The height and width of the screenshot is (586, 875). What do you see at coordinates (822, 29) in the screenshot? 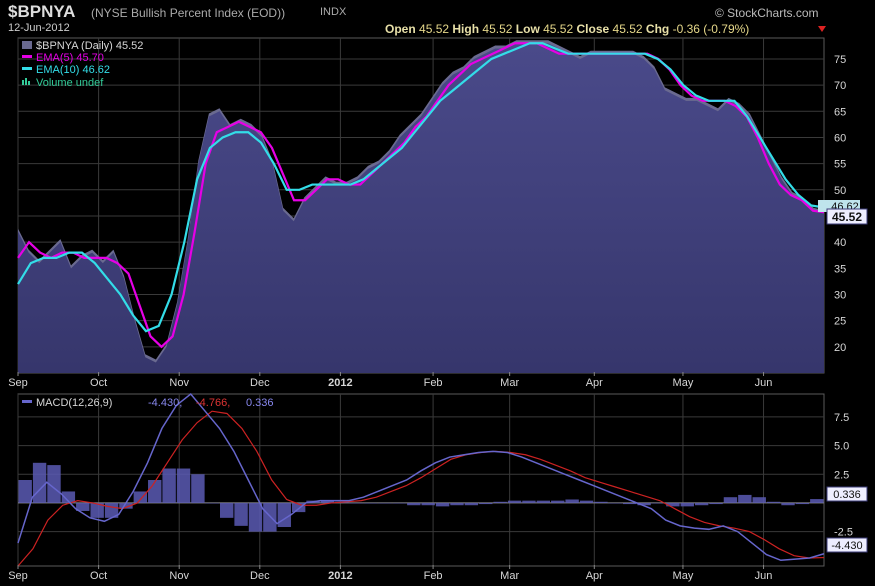
I see `down-arrow-icon` at bounding box center [822, 29].